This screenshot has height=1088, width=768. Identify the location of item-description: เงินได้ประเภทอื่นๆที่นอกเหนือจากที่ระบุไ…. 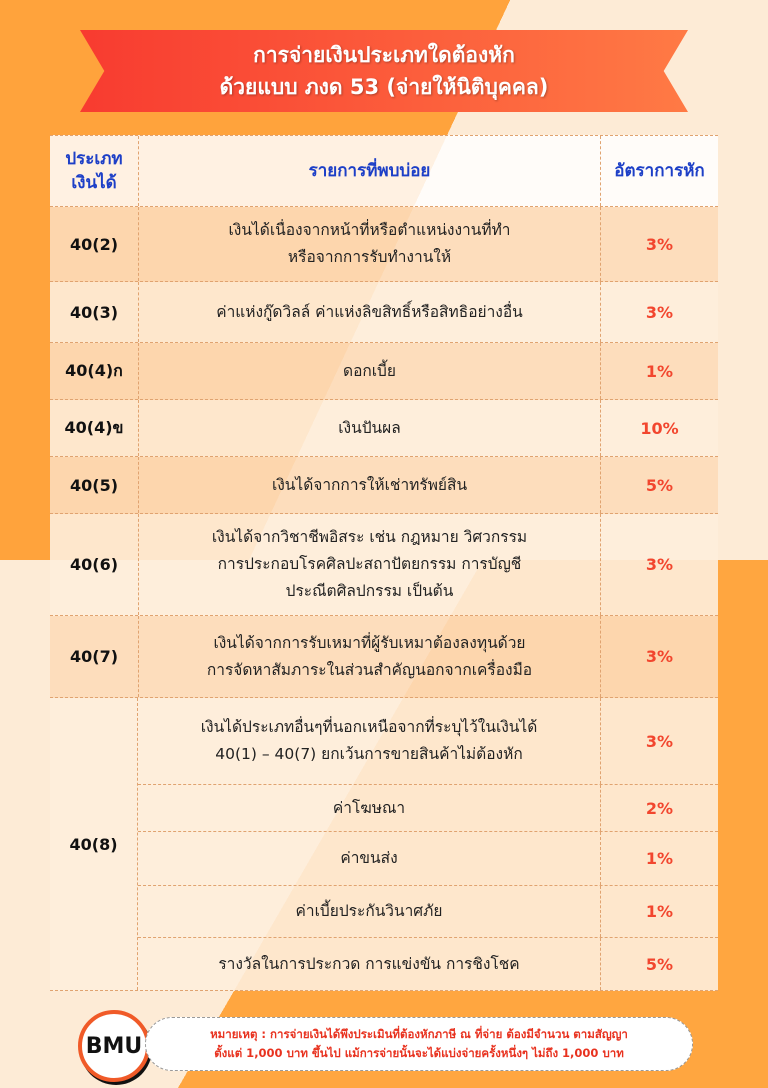
(369, 740).